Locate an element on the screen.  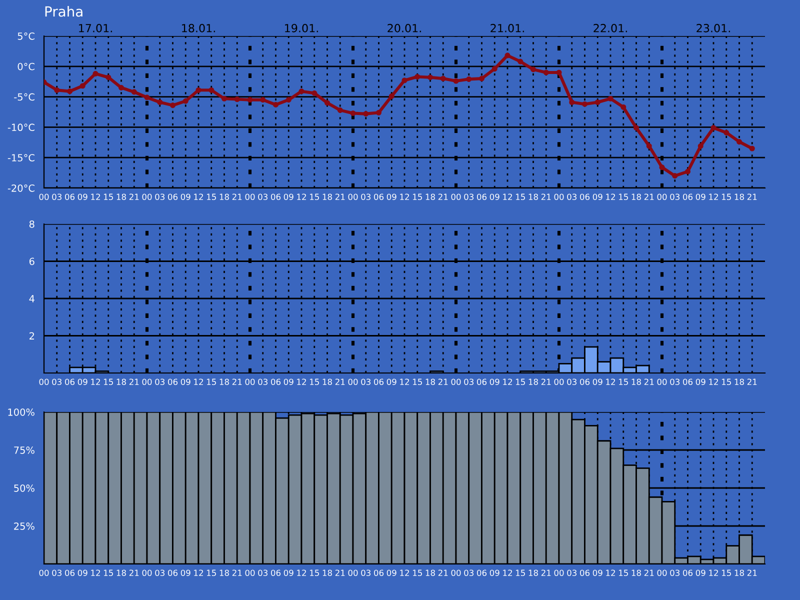
y-tick-label: 0°C is located at coordinates (26, 66).